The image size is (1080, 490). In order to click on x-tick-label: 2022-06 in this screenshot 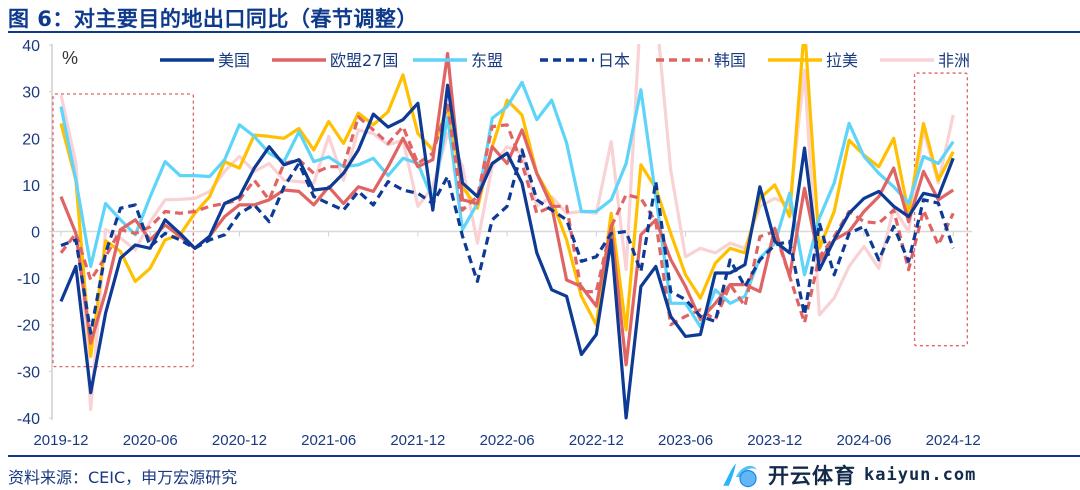, I will do `click(507, 440)`.